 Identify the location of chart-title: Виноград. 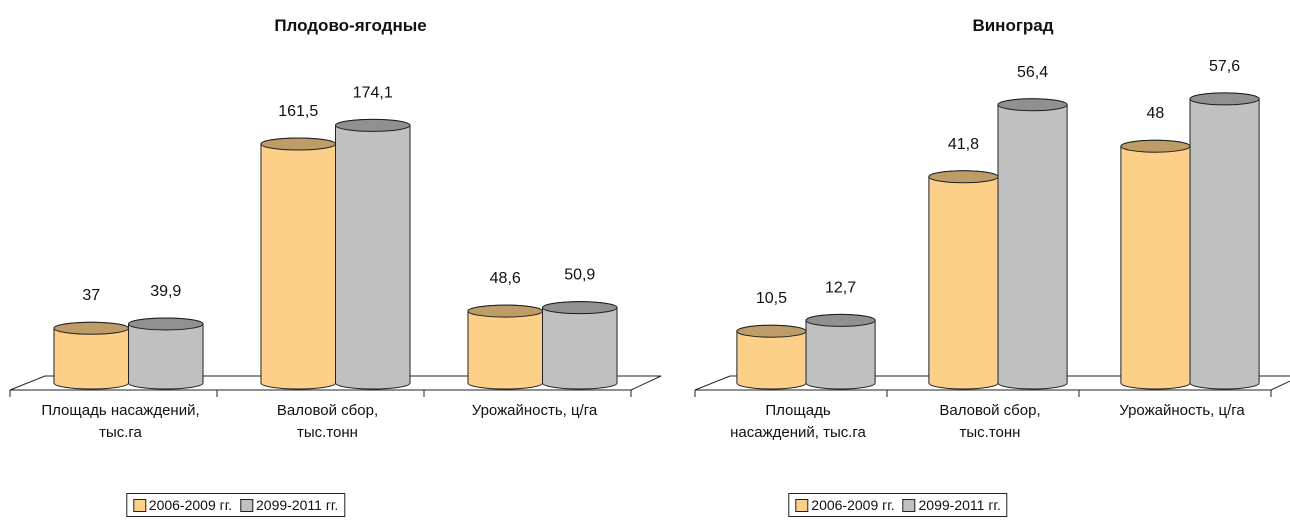
(1013, 25).